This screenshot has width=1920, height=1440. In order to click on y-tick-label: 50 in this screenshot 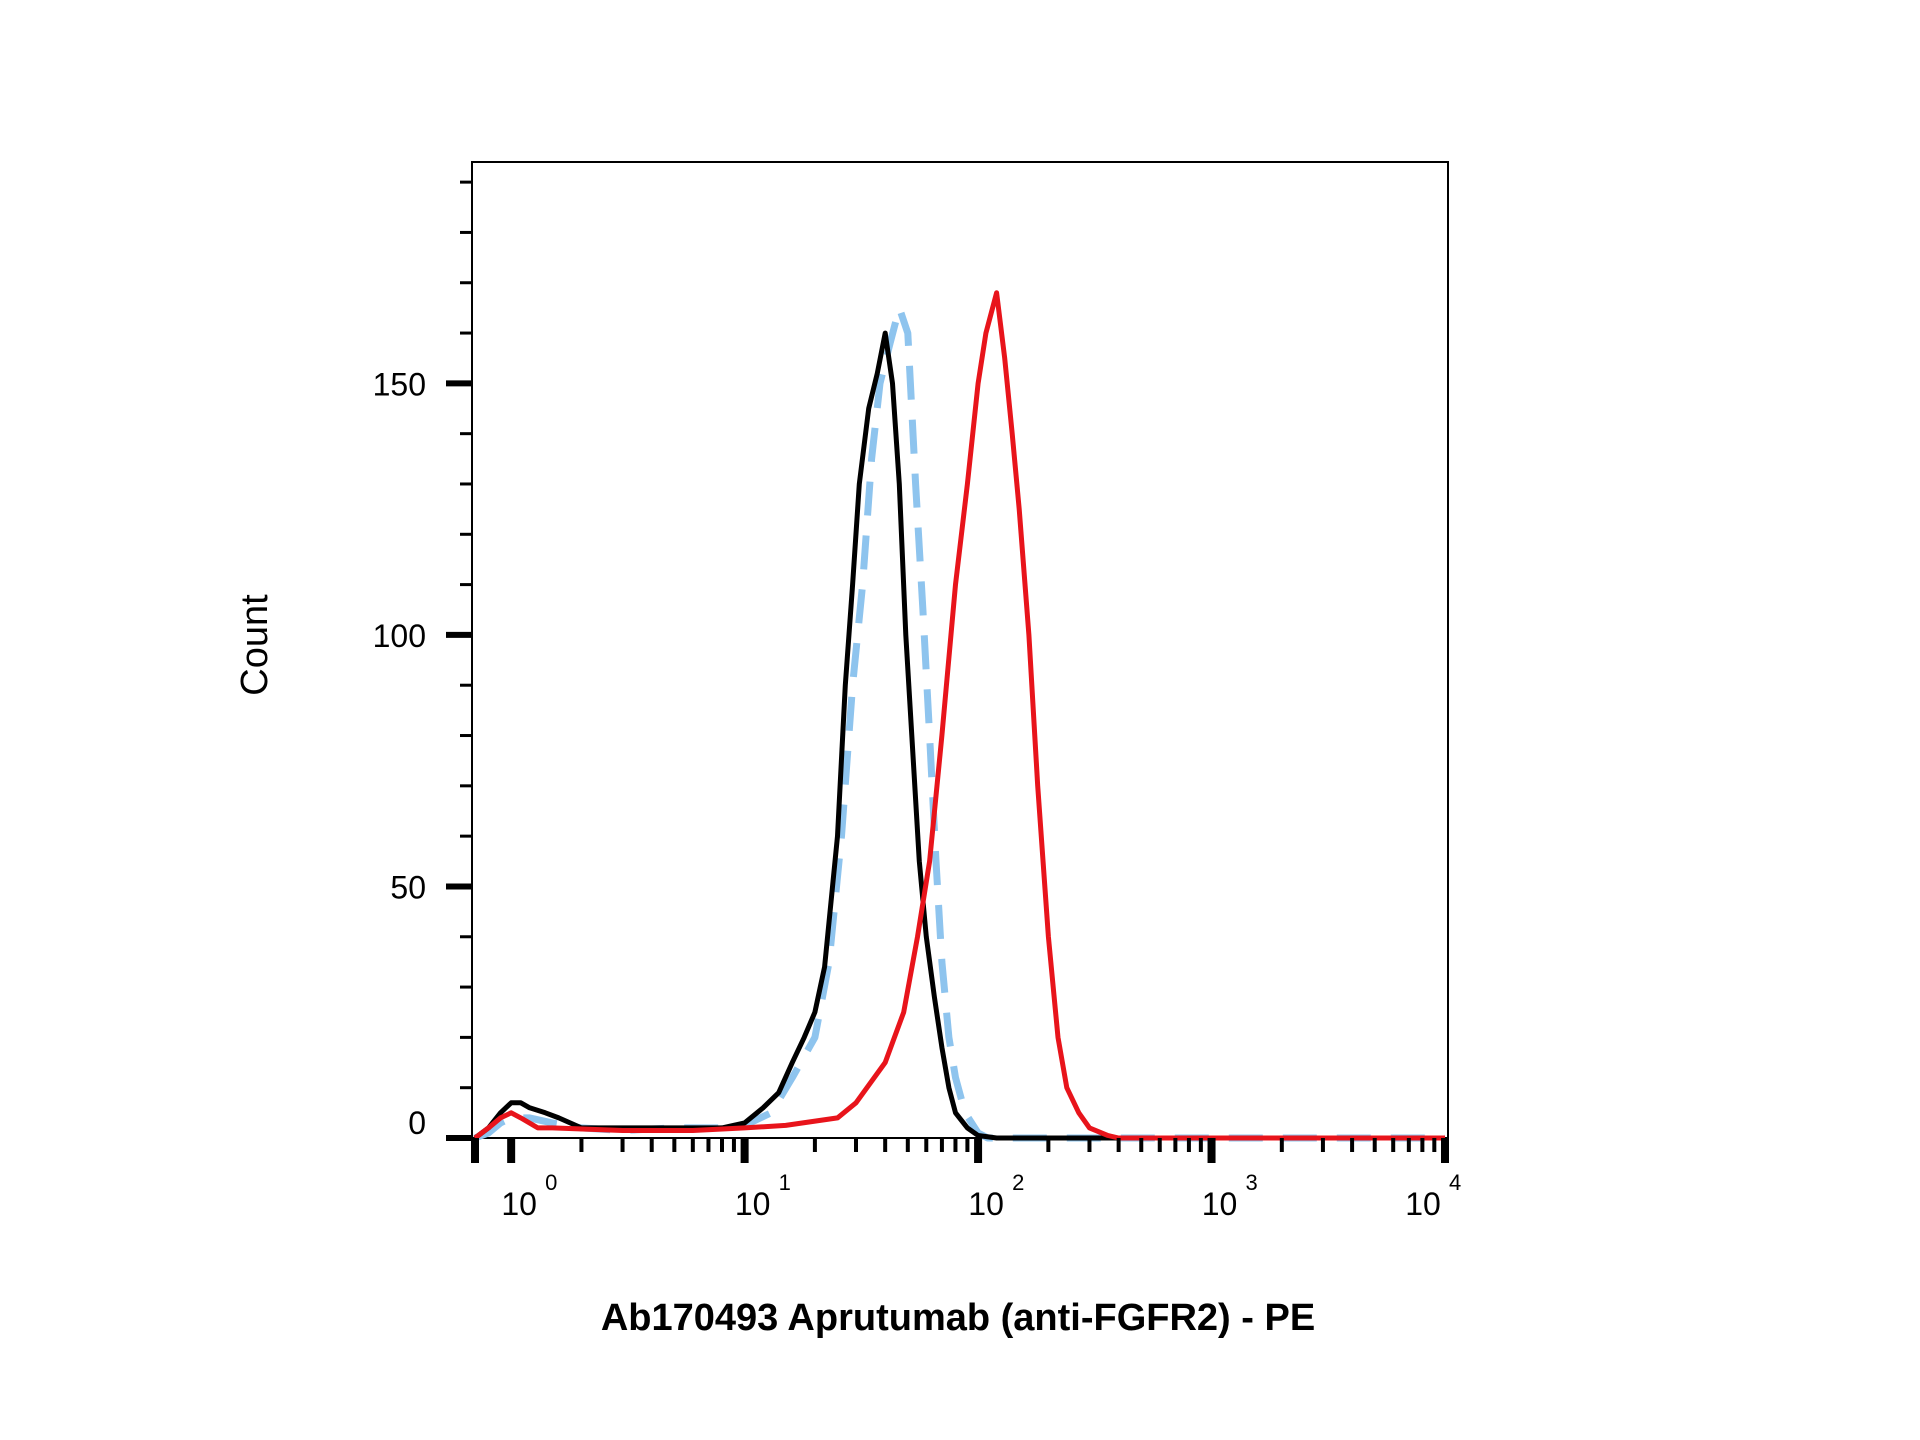, I will do `click(408, 887)`.